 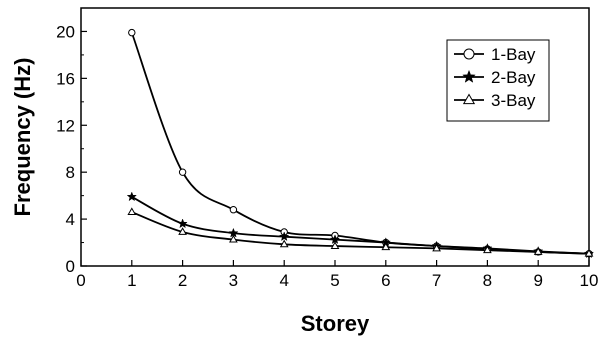 What do you see at coordinates (589, 280) in the screenshot?
I see `x-tick-label: 10` at bounding box center [589, 280].